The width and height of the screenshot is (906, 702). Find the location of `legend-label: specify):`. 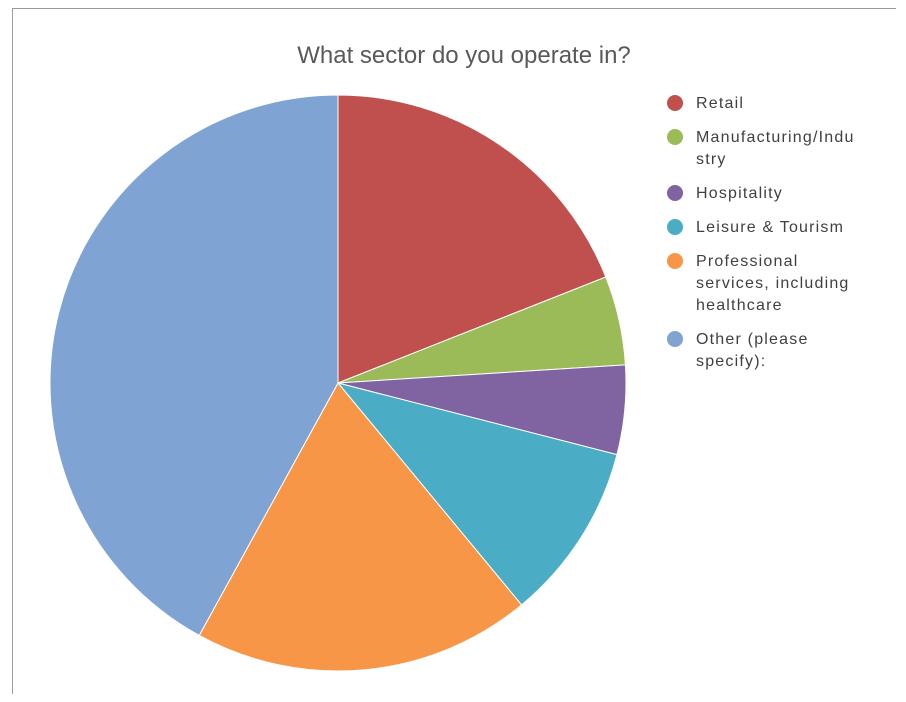

legend-label: specify): is located at coordinates (731, 361).